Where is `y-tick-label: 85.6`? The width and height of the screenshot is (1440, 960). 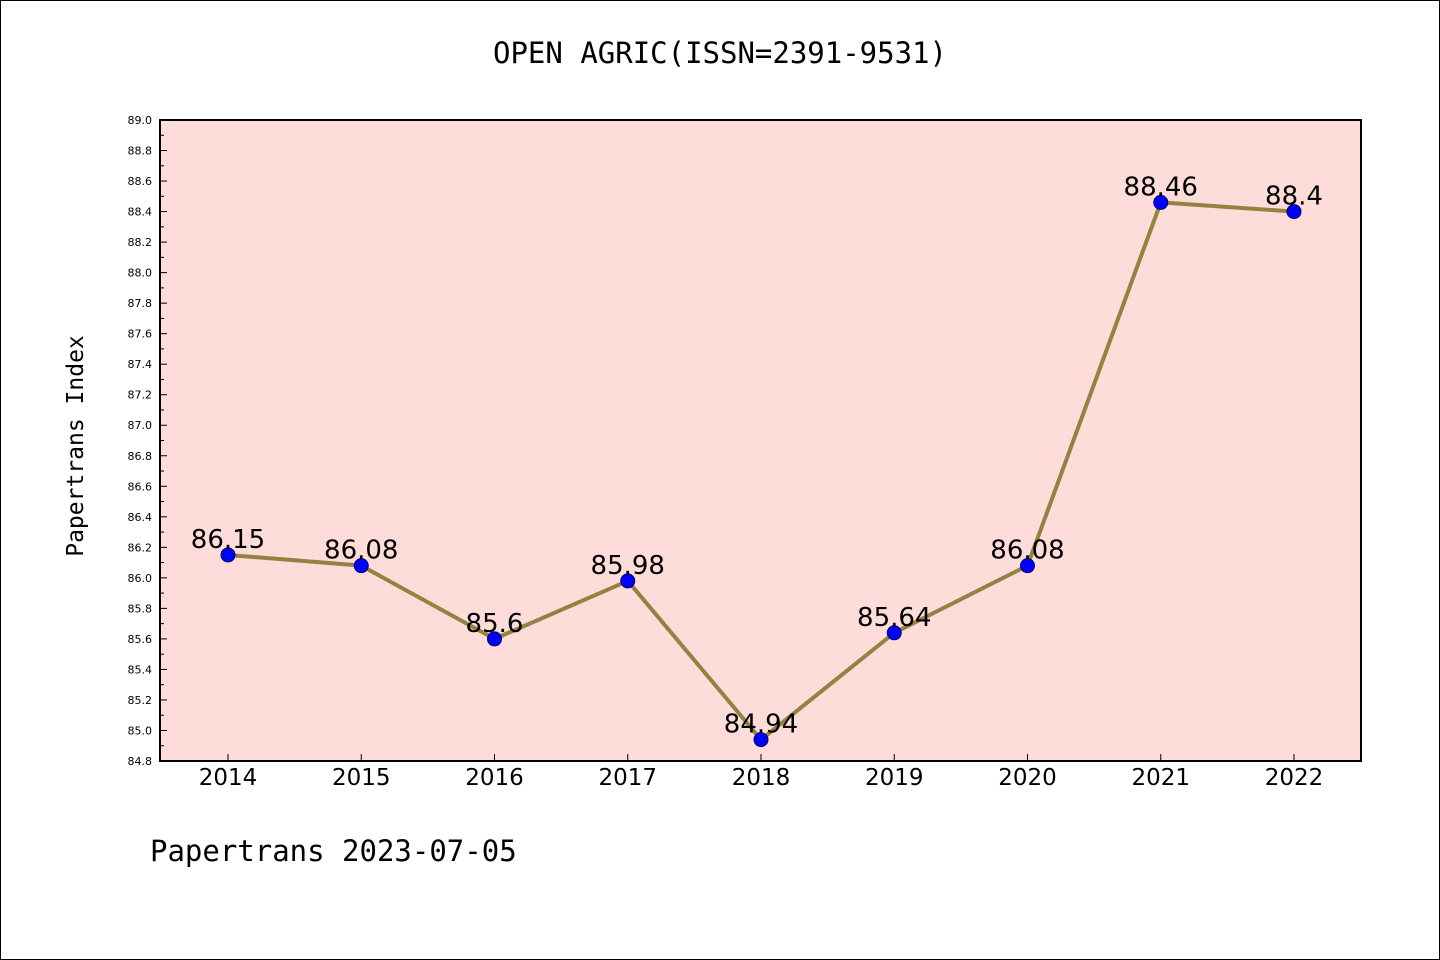
y-tick-label: 85.6 is located at coordinates (140, 639).